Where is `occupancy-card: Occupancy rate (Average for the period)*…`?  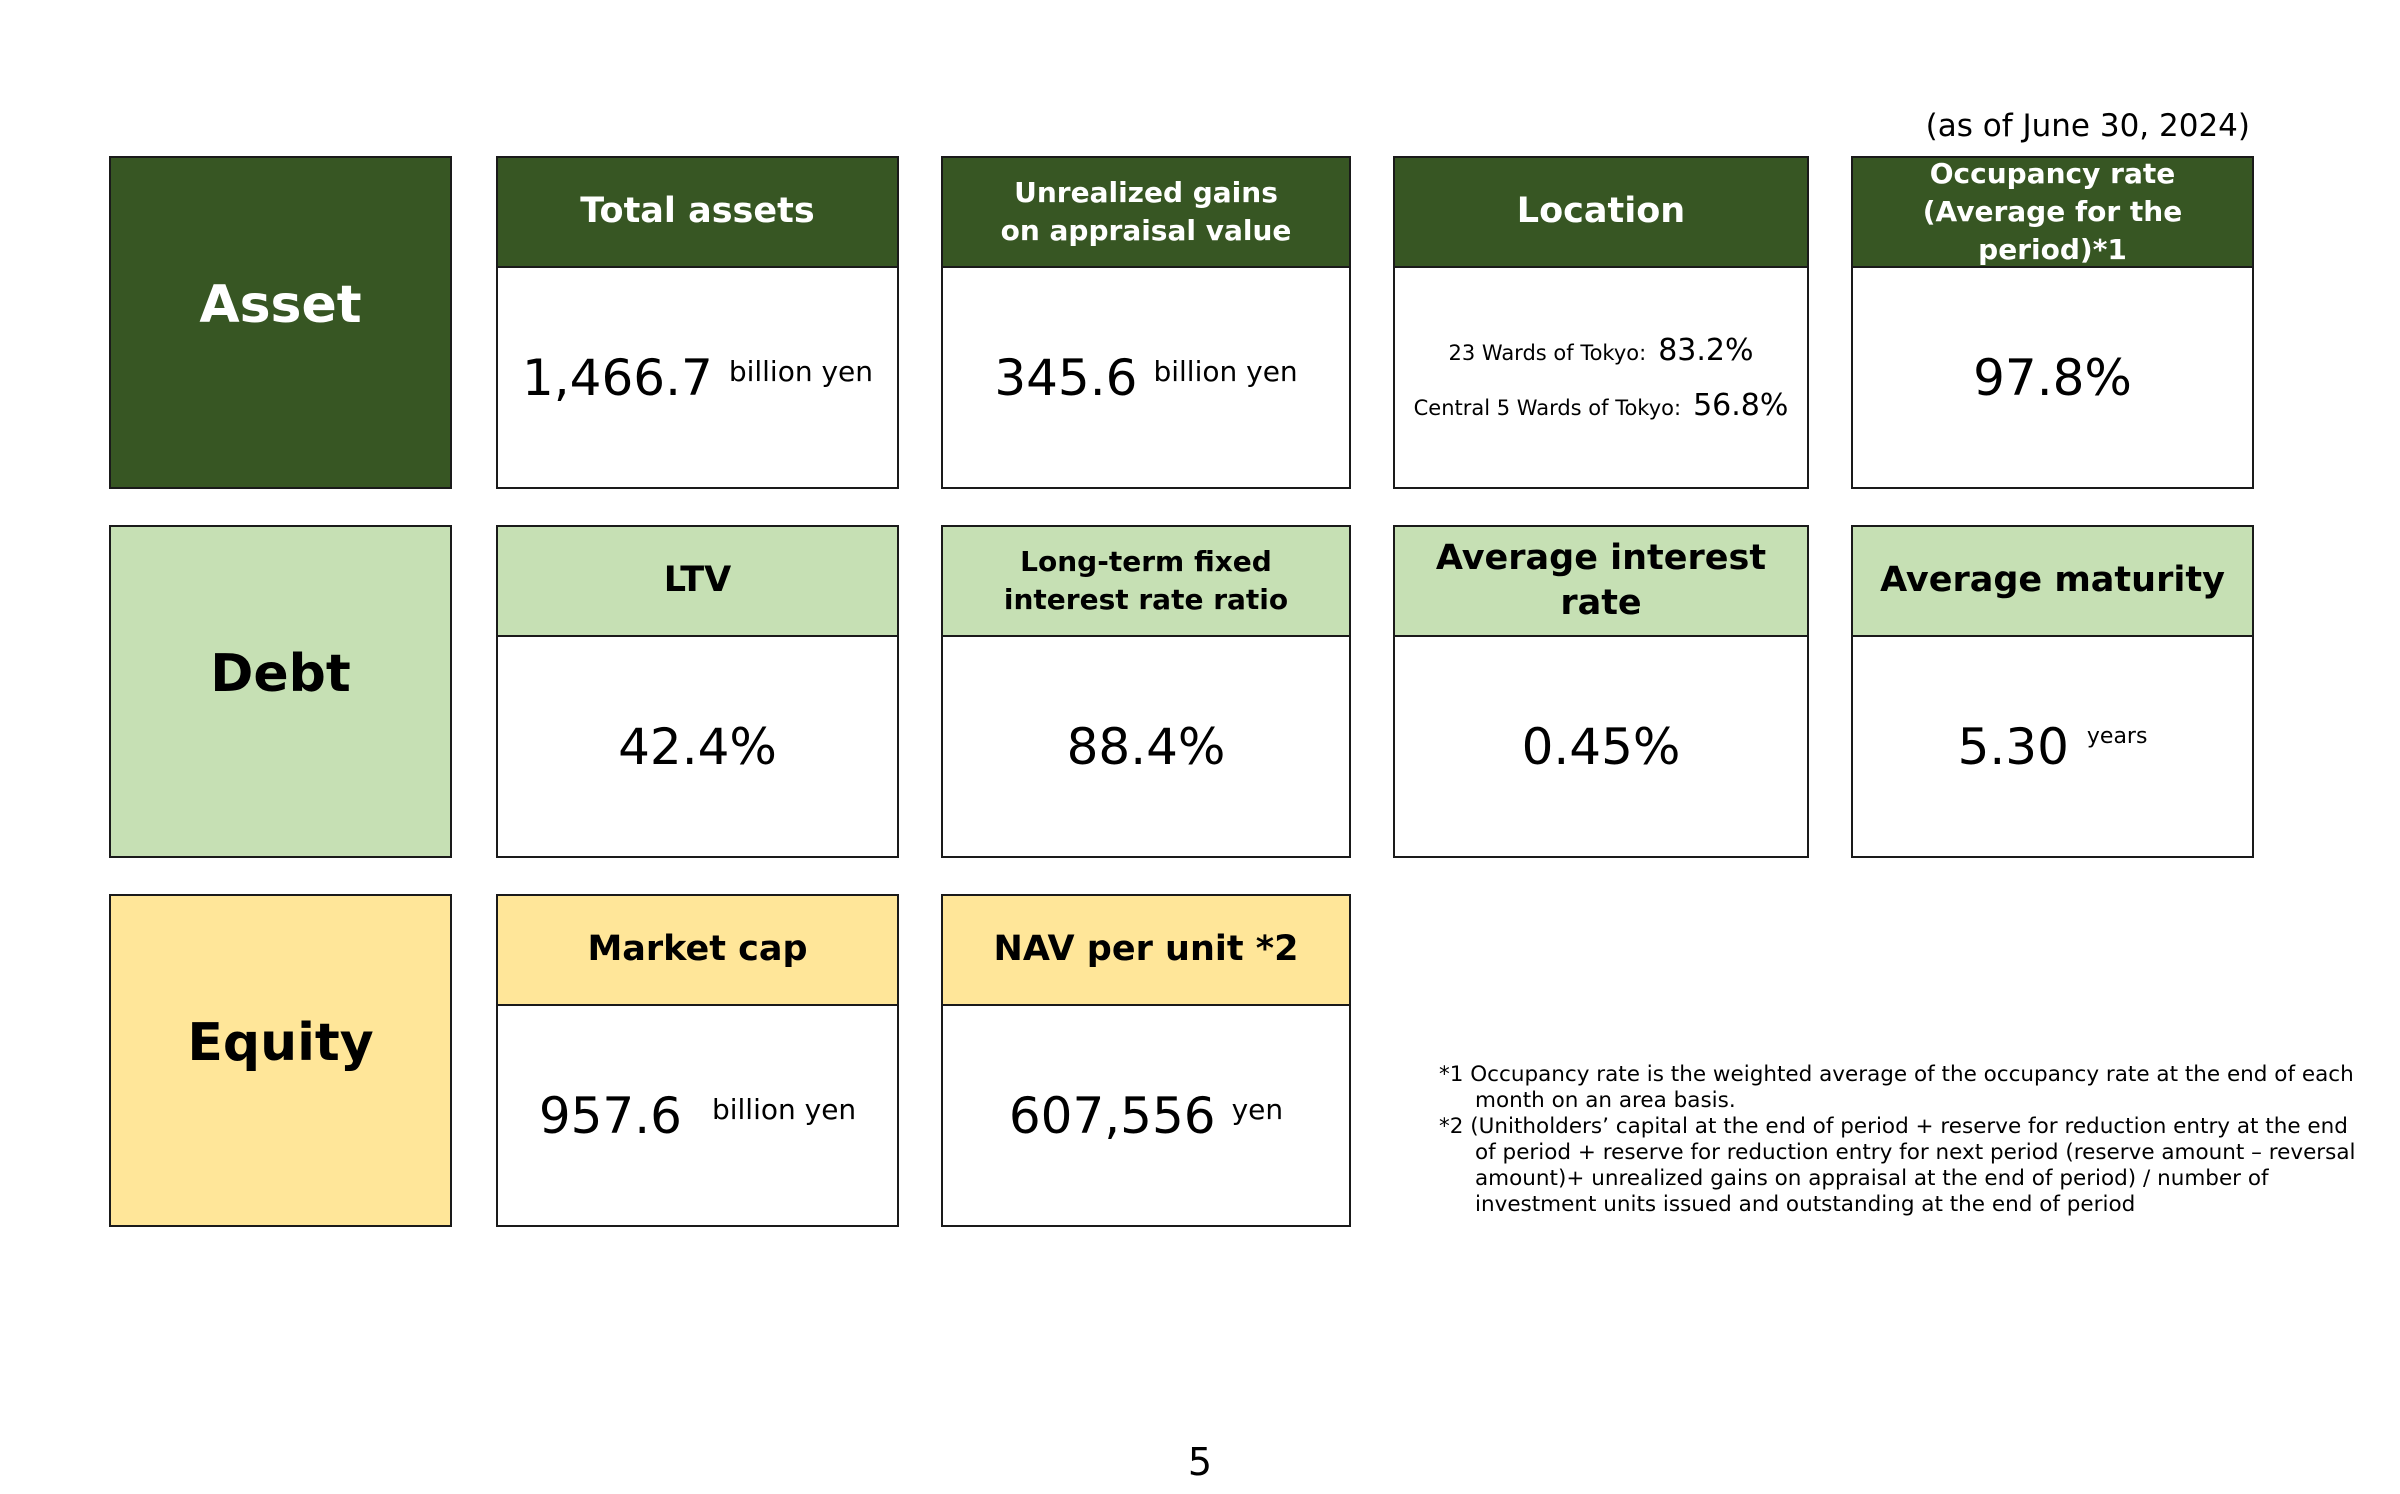 occupancy-card: Occupancy rate (Average for the period)*… is located at coordinates (2052, 322).